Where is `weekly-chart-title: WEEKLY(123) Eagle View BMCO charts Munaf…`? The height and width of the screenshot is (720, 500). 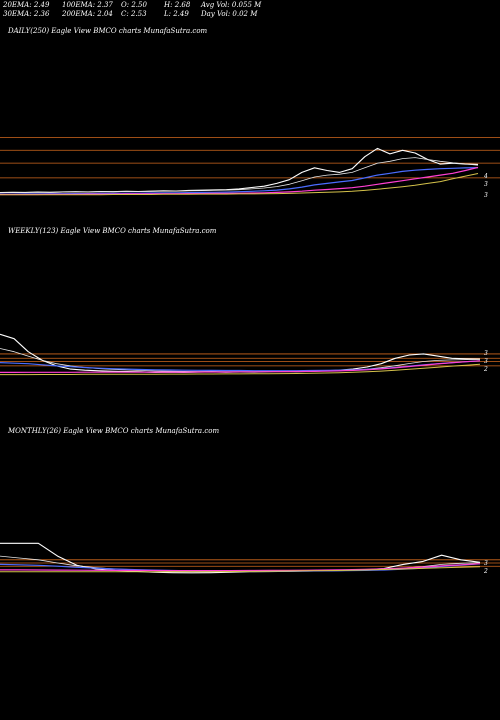 weekly-chart-title: WEEKLY(123) Eagle View BMCO charts Munaf… is located at coordinates (112, 231).